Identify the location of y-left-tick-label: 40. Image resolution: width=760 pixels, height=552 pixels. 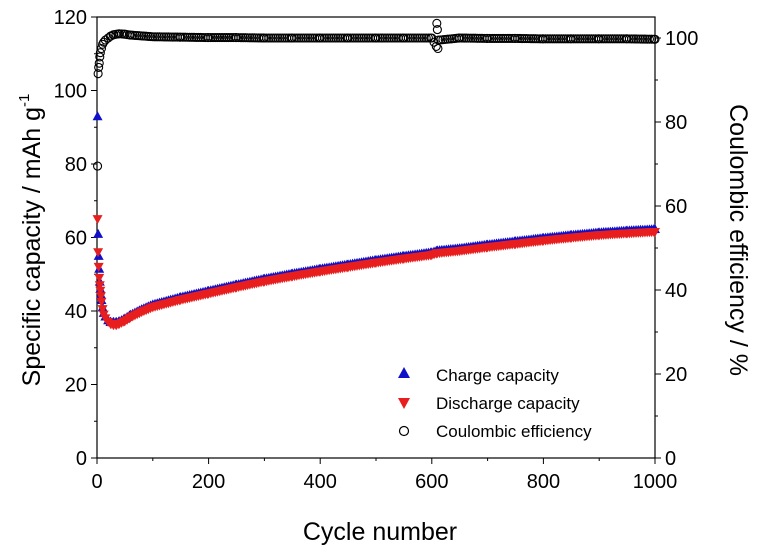
(76, 312).